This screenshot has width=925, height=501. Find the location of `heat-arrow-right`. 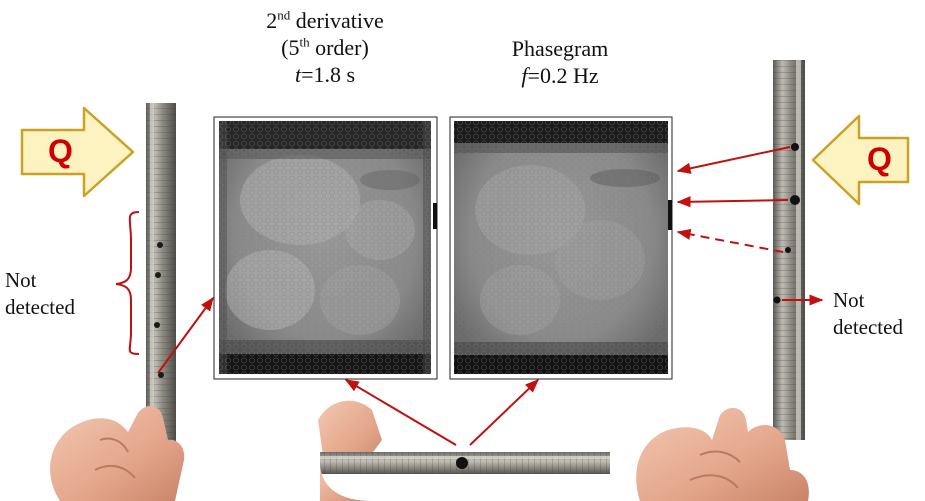

heat-arrow-right is located at coordinates (860, 160).